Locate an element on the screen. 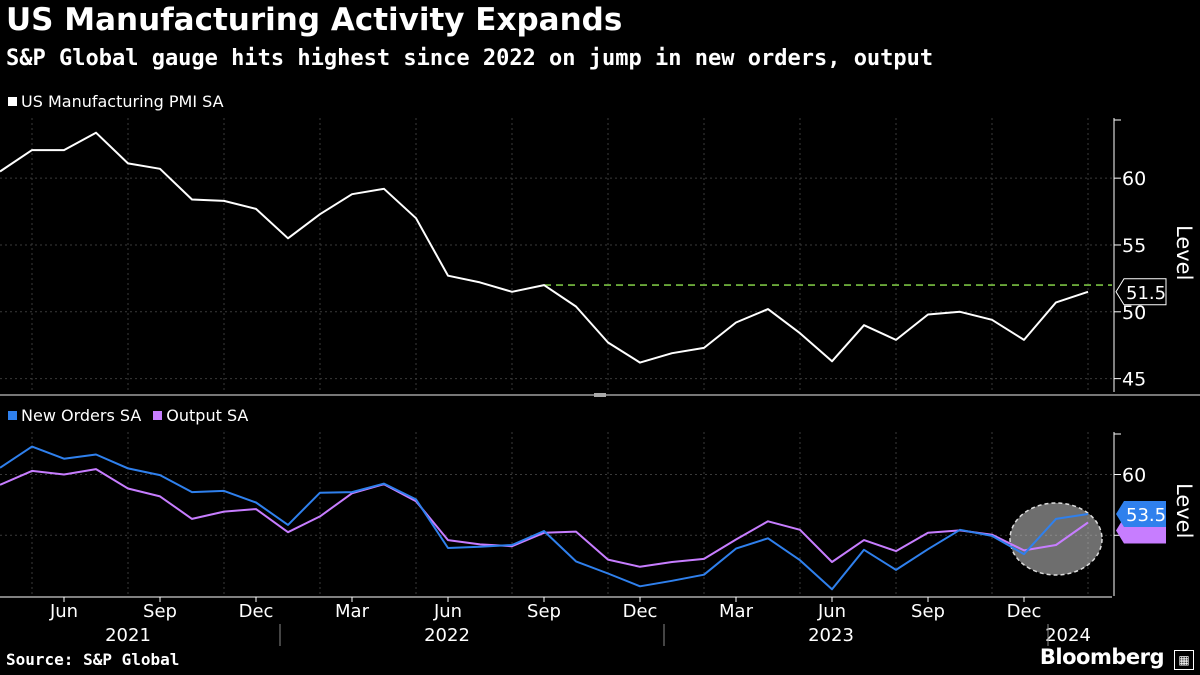 The height and width of the screenshot is (675, 1200). legend-label-new-orders: New Orders SA is located at coordinates (81, 415).